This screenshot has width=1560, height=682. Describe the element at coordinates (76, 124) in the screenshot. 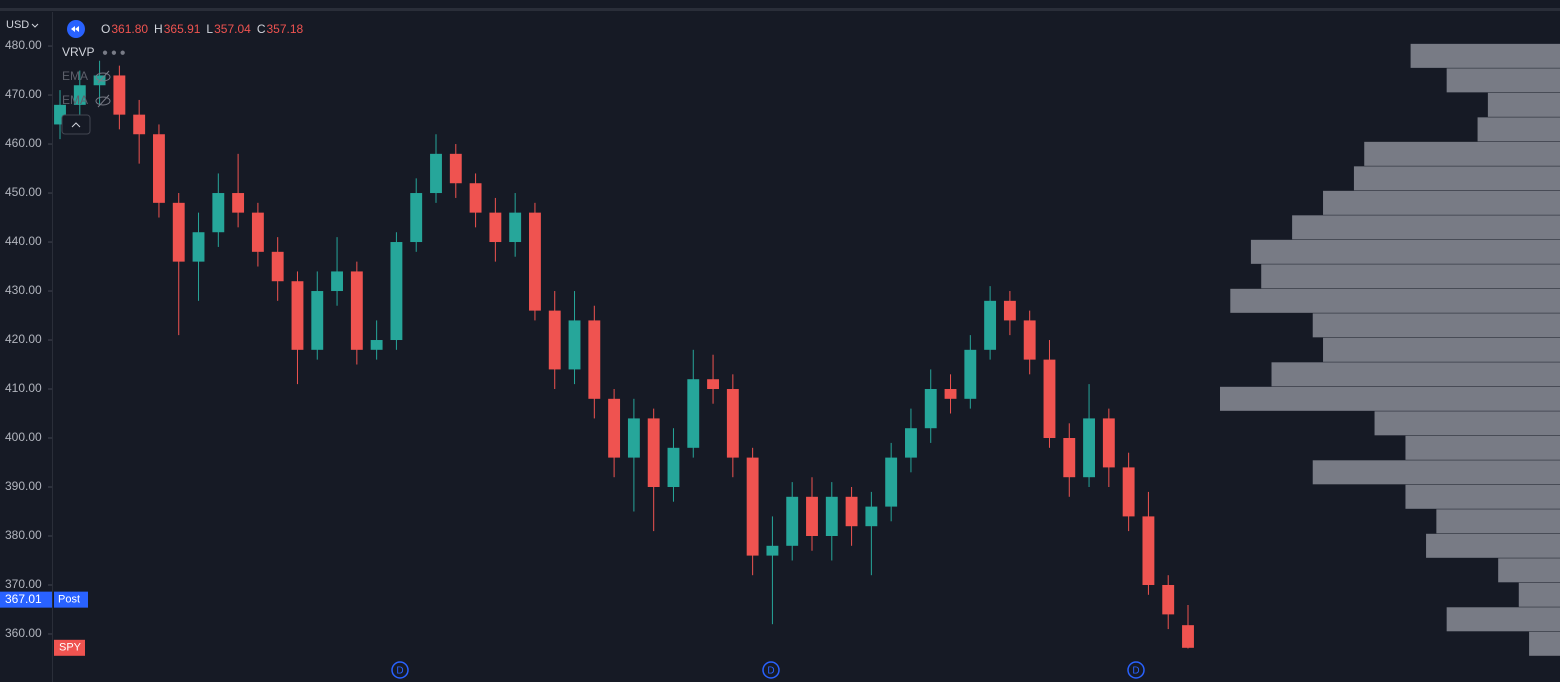

I see `collapse-button` at that location.